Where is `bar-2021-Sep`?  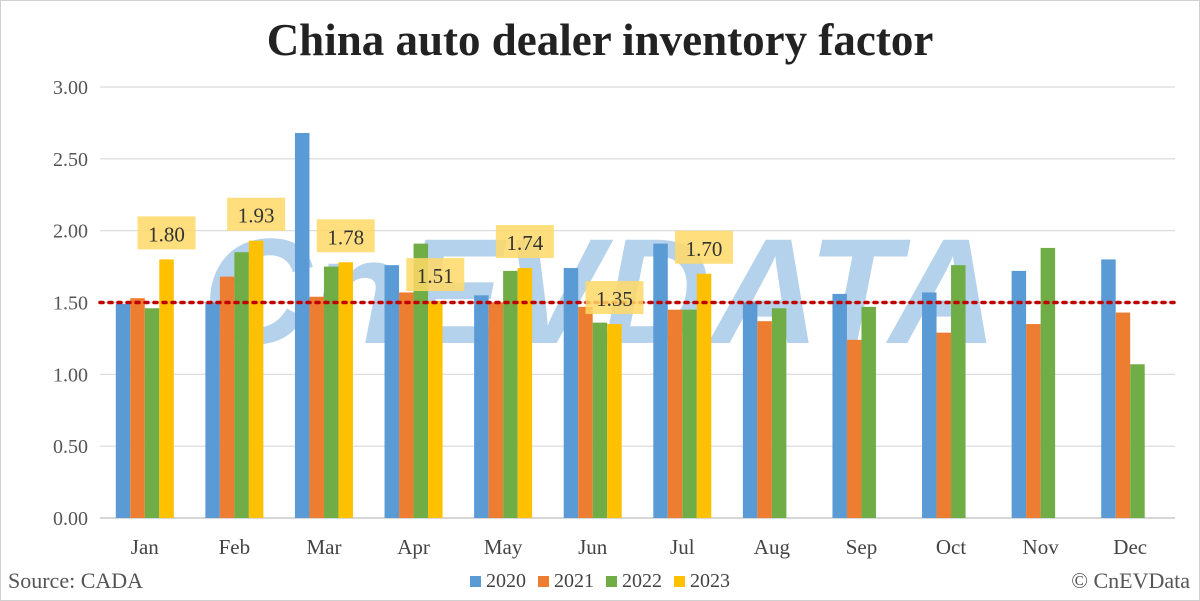 bar-2021-Sep is located at coordinates (854, 428).